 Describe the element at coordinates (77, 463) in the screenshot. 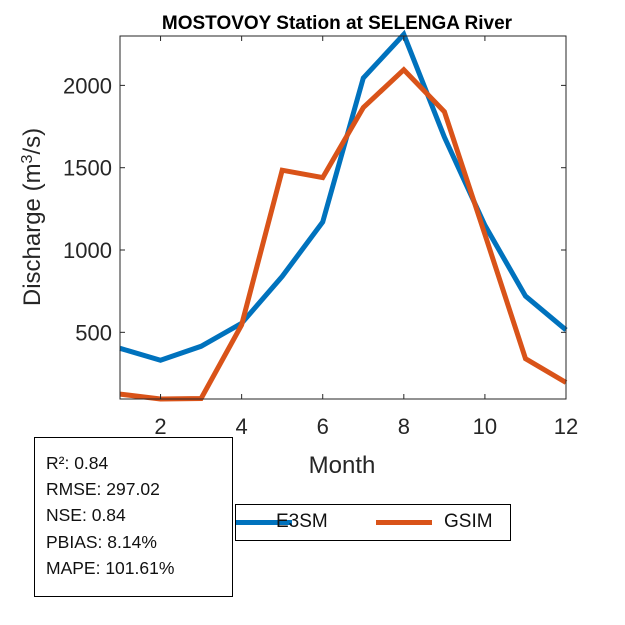

I see `r-squared-stat: R²: 0.84` at that location.